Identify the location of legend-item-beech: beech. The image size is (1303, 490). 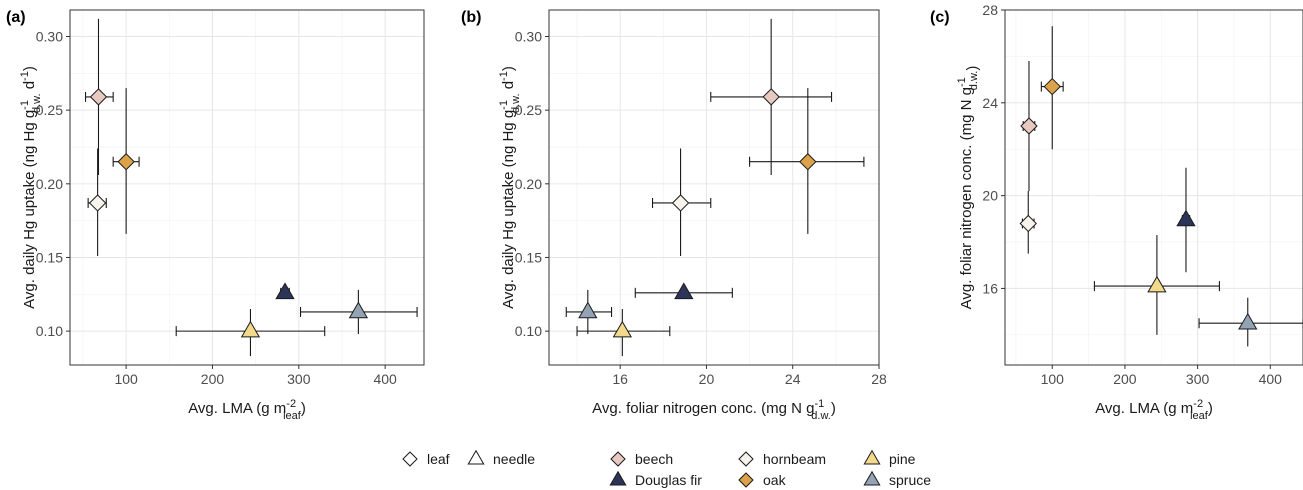
(641, 459).